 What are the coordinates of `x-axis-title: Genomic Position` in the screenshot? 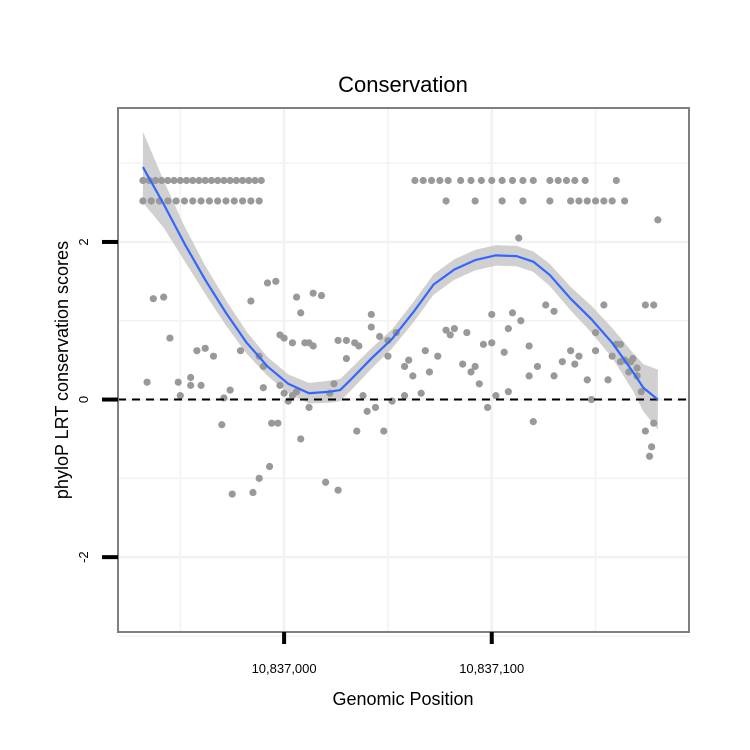 It's located at (402, 699).